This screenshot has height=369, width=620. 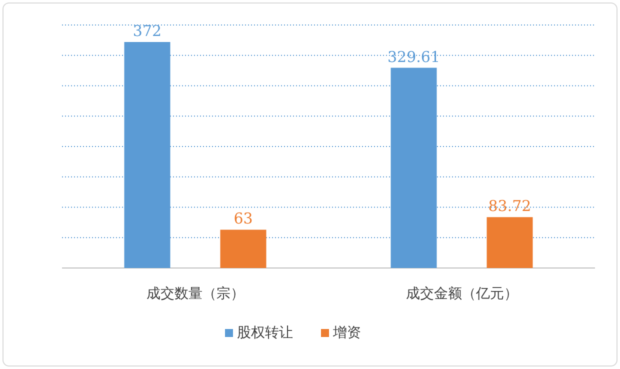 I want to click on data-label: 372, so click(x=147, y=31).